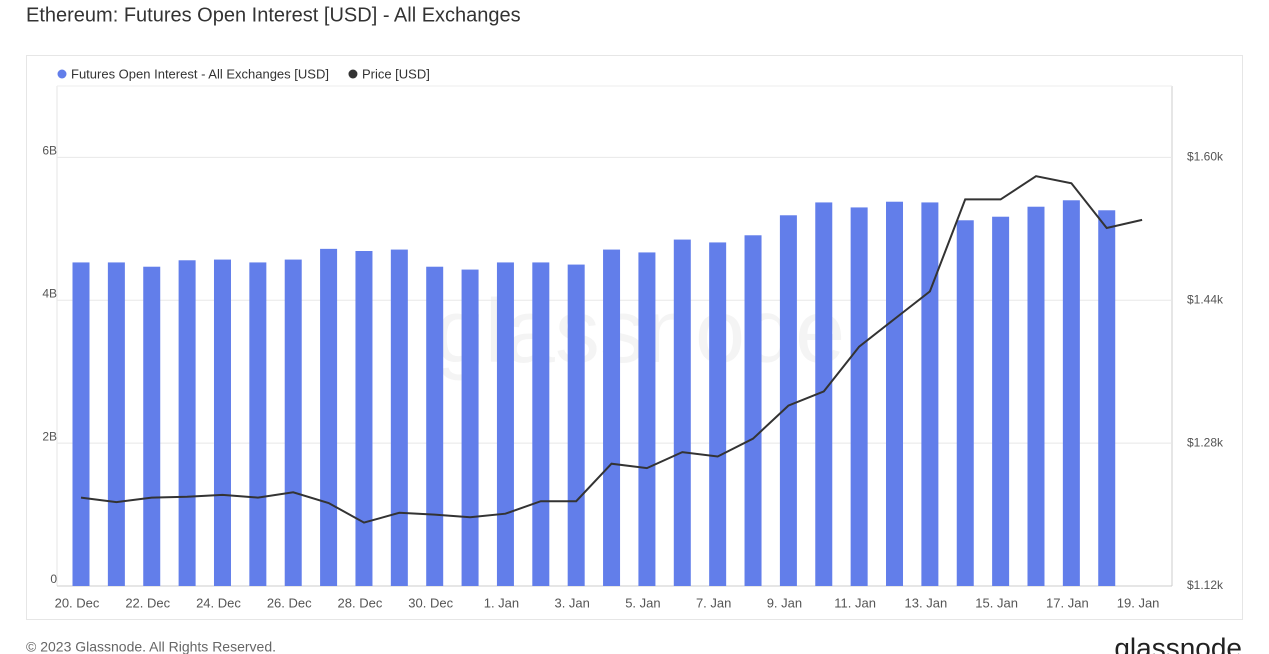  What do you see at coordinates (713, 602) in the screenshot?
I see `x-tick-label: 7. Jan` at bounding box center [713, 602].